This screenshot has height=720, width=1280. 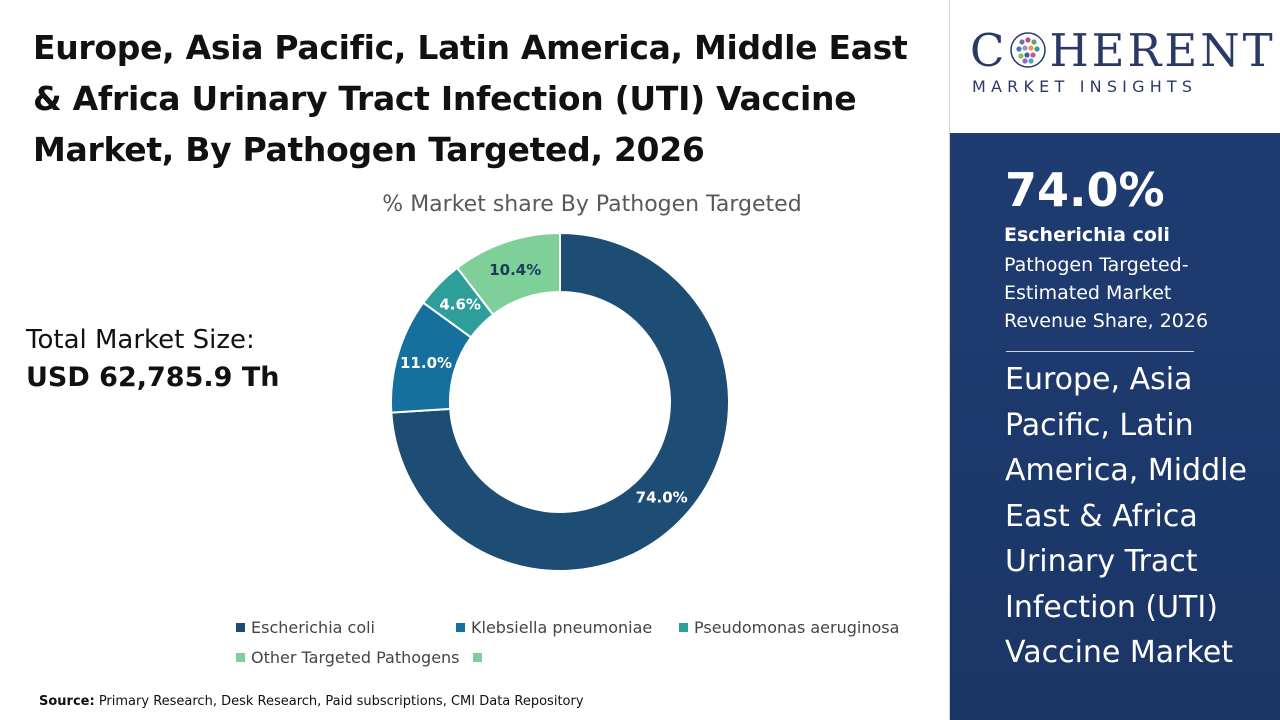 I want to click on logo-brand-right: HERENT, so click(x=1162, y=50).